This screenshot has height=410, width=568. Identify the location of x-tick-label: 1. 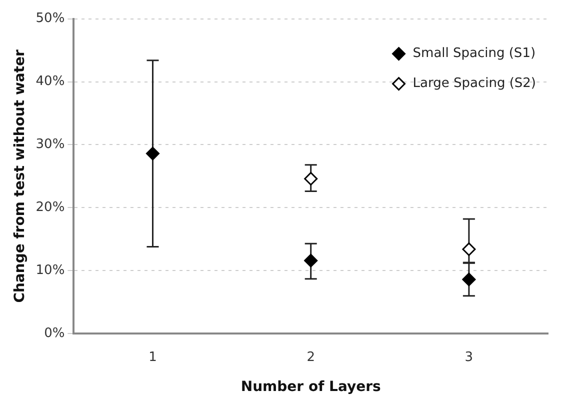
(152, 357).